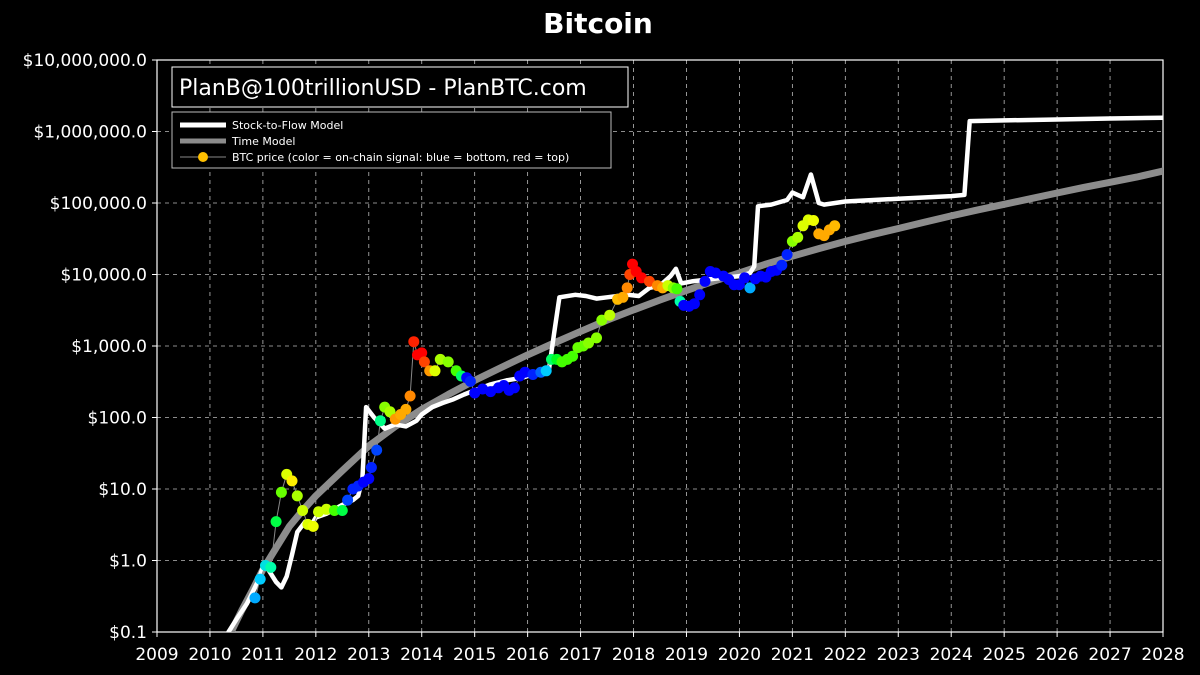 The image size is (1200, 675). Describe the element at coordinates (951, 655) in the screenshot. I see `x-tick-label: 2024` at that location.